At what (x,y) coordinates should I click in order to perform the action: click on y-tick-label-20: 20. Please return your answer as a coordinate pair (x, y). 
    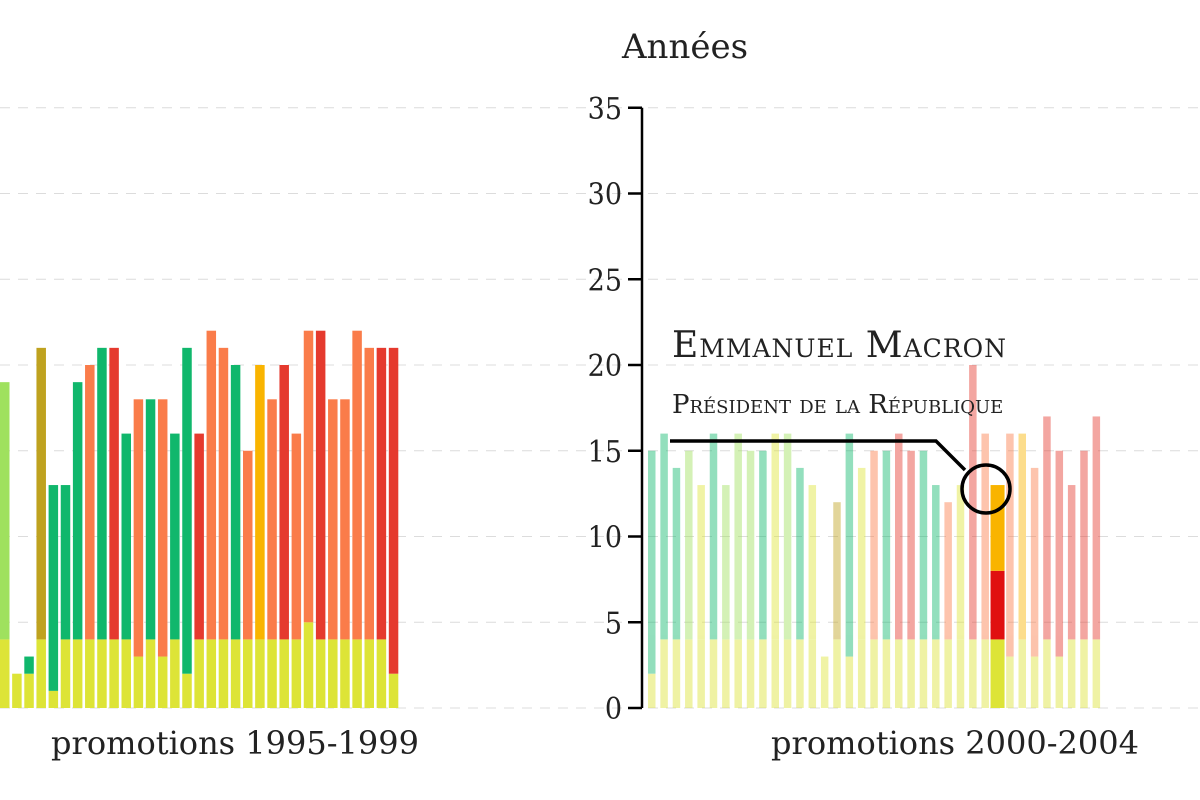
    Looking at the image, I should click on (605, 366).